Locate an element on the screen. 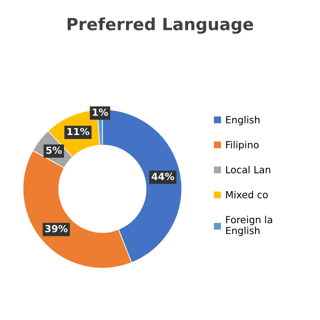  data-label: 39% is located at coordinates (56, 228).